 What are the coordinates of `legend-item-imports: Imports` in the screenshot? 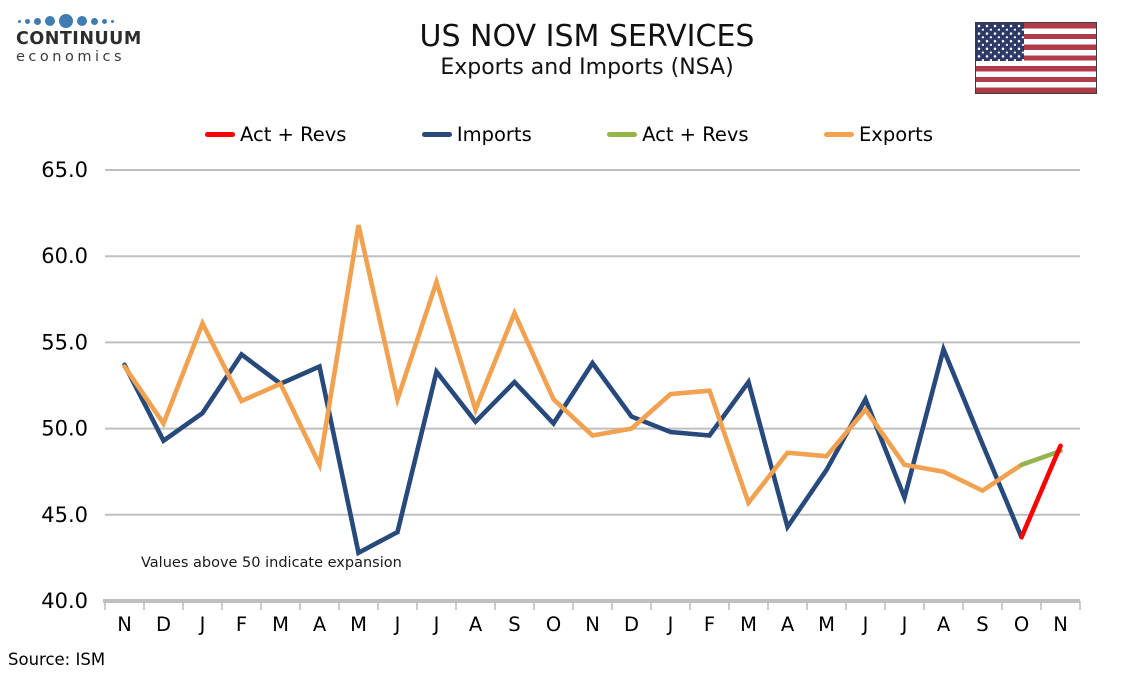 It's located at (476, 134).